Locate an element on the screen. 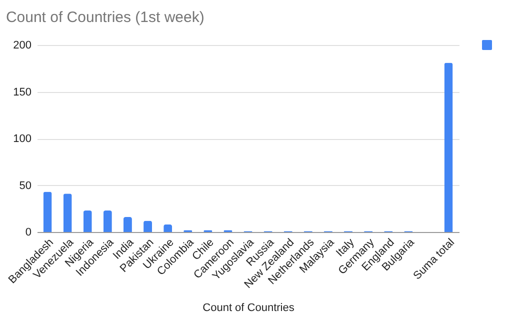 The image size is (519, 319). y-tick-label: 50 is located at coordinates (25, 186).